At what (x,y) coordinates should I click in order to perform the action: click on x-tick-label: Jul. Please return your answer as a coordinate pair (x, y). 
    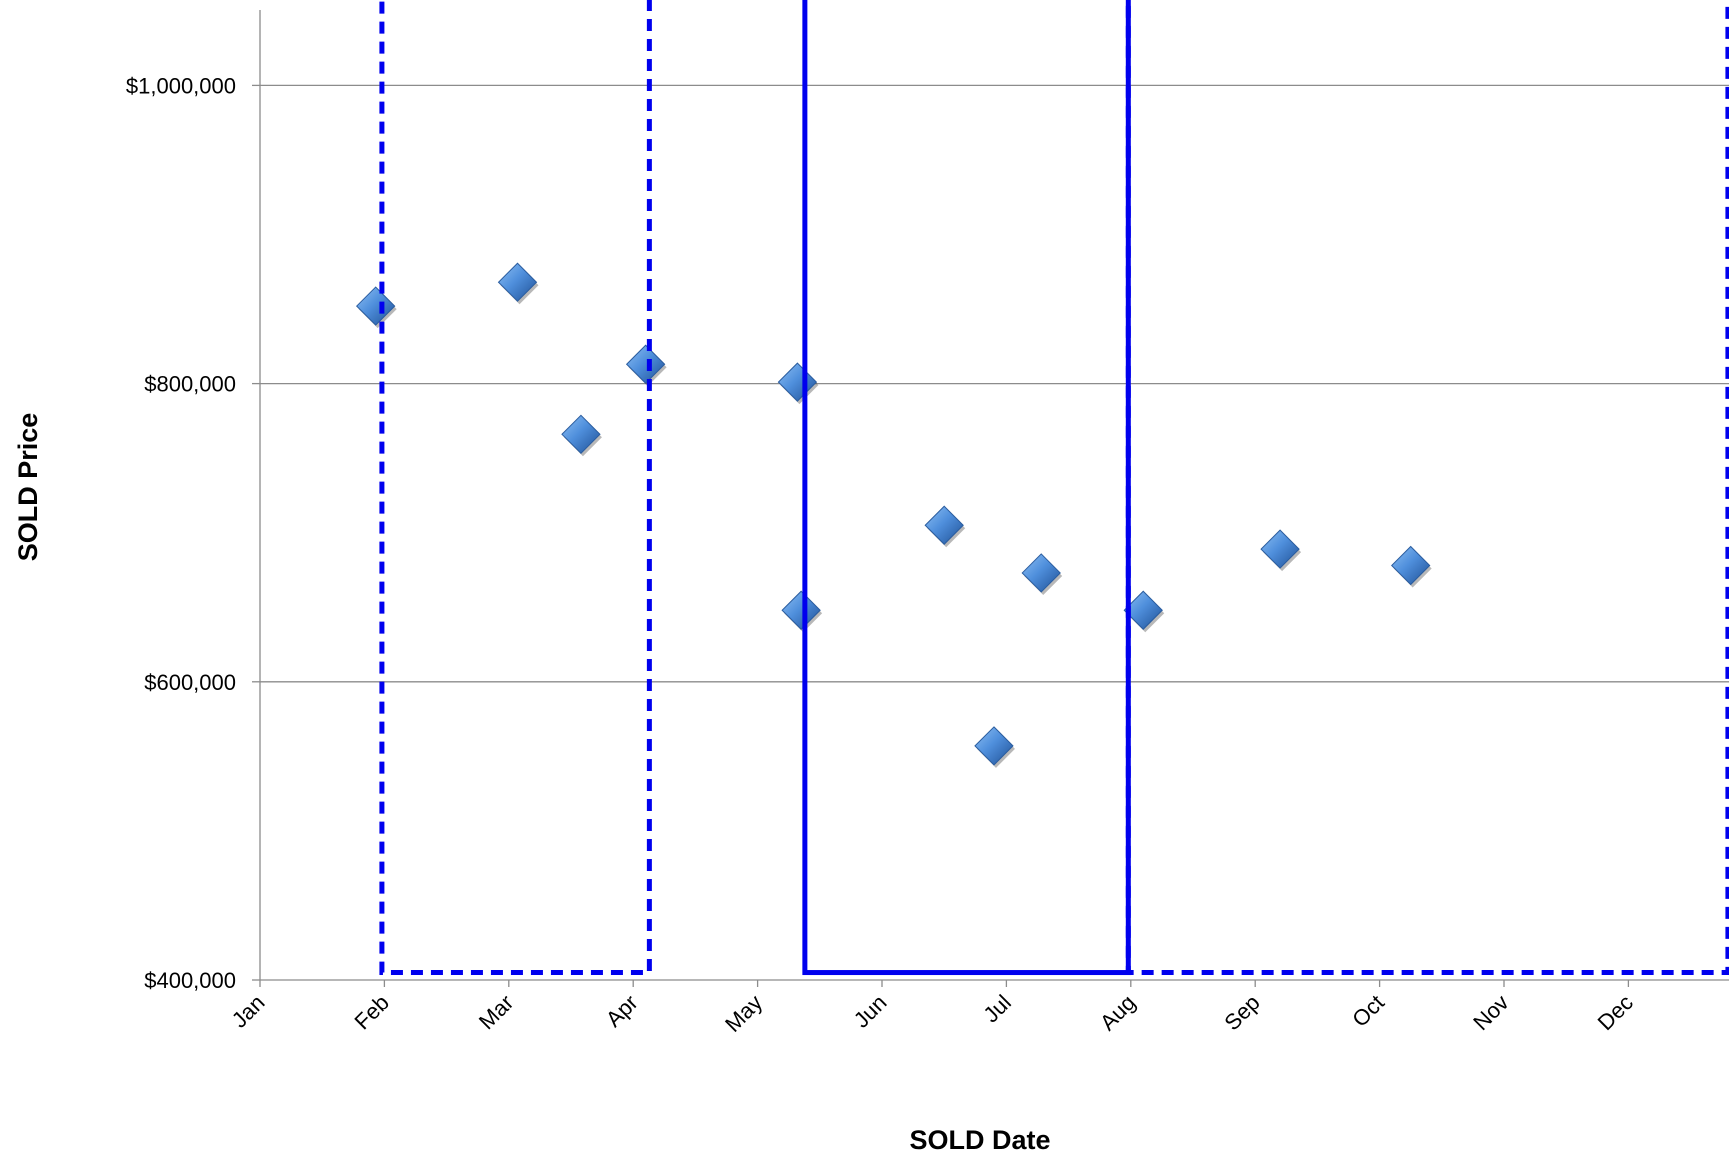
    Looking at the image, I should click on (997, 1009).